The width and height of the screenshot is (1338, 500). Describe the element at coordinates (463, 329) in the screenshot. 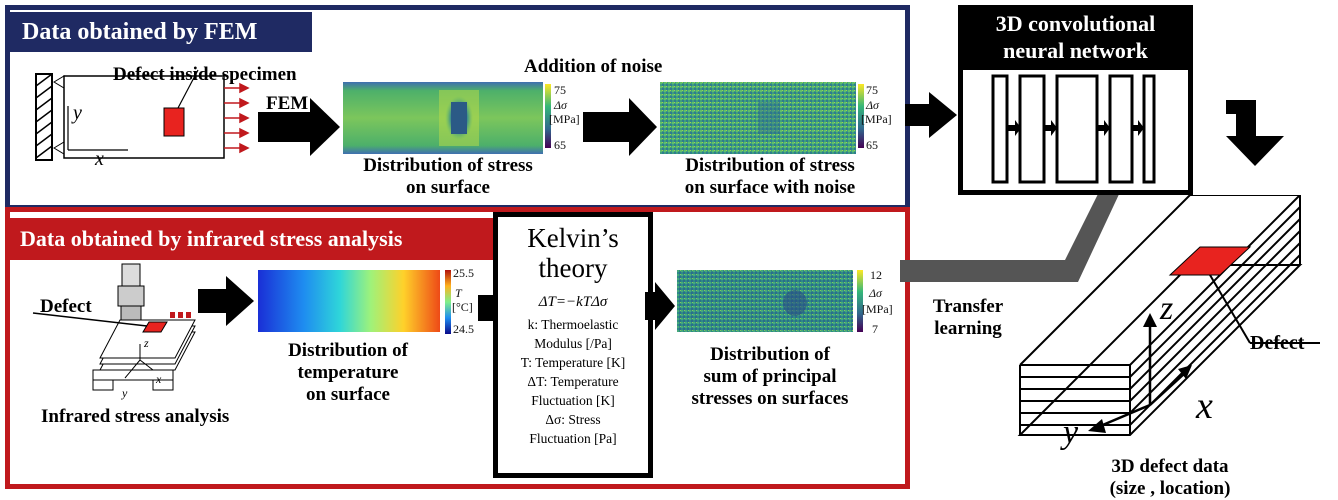

I see `temperature-colorbar-min: 24.5` at that location.